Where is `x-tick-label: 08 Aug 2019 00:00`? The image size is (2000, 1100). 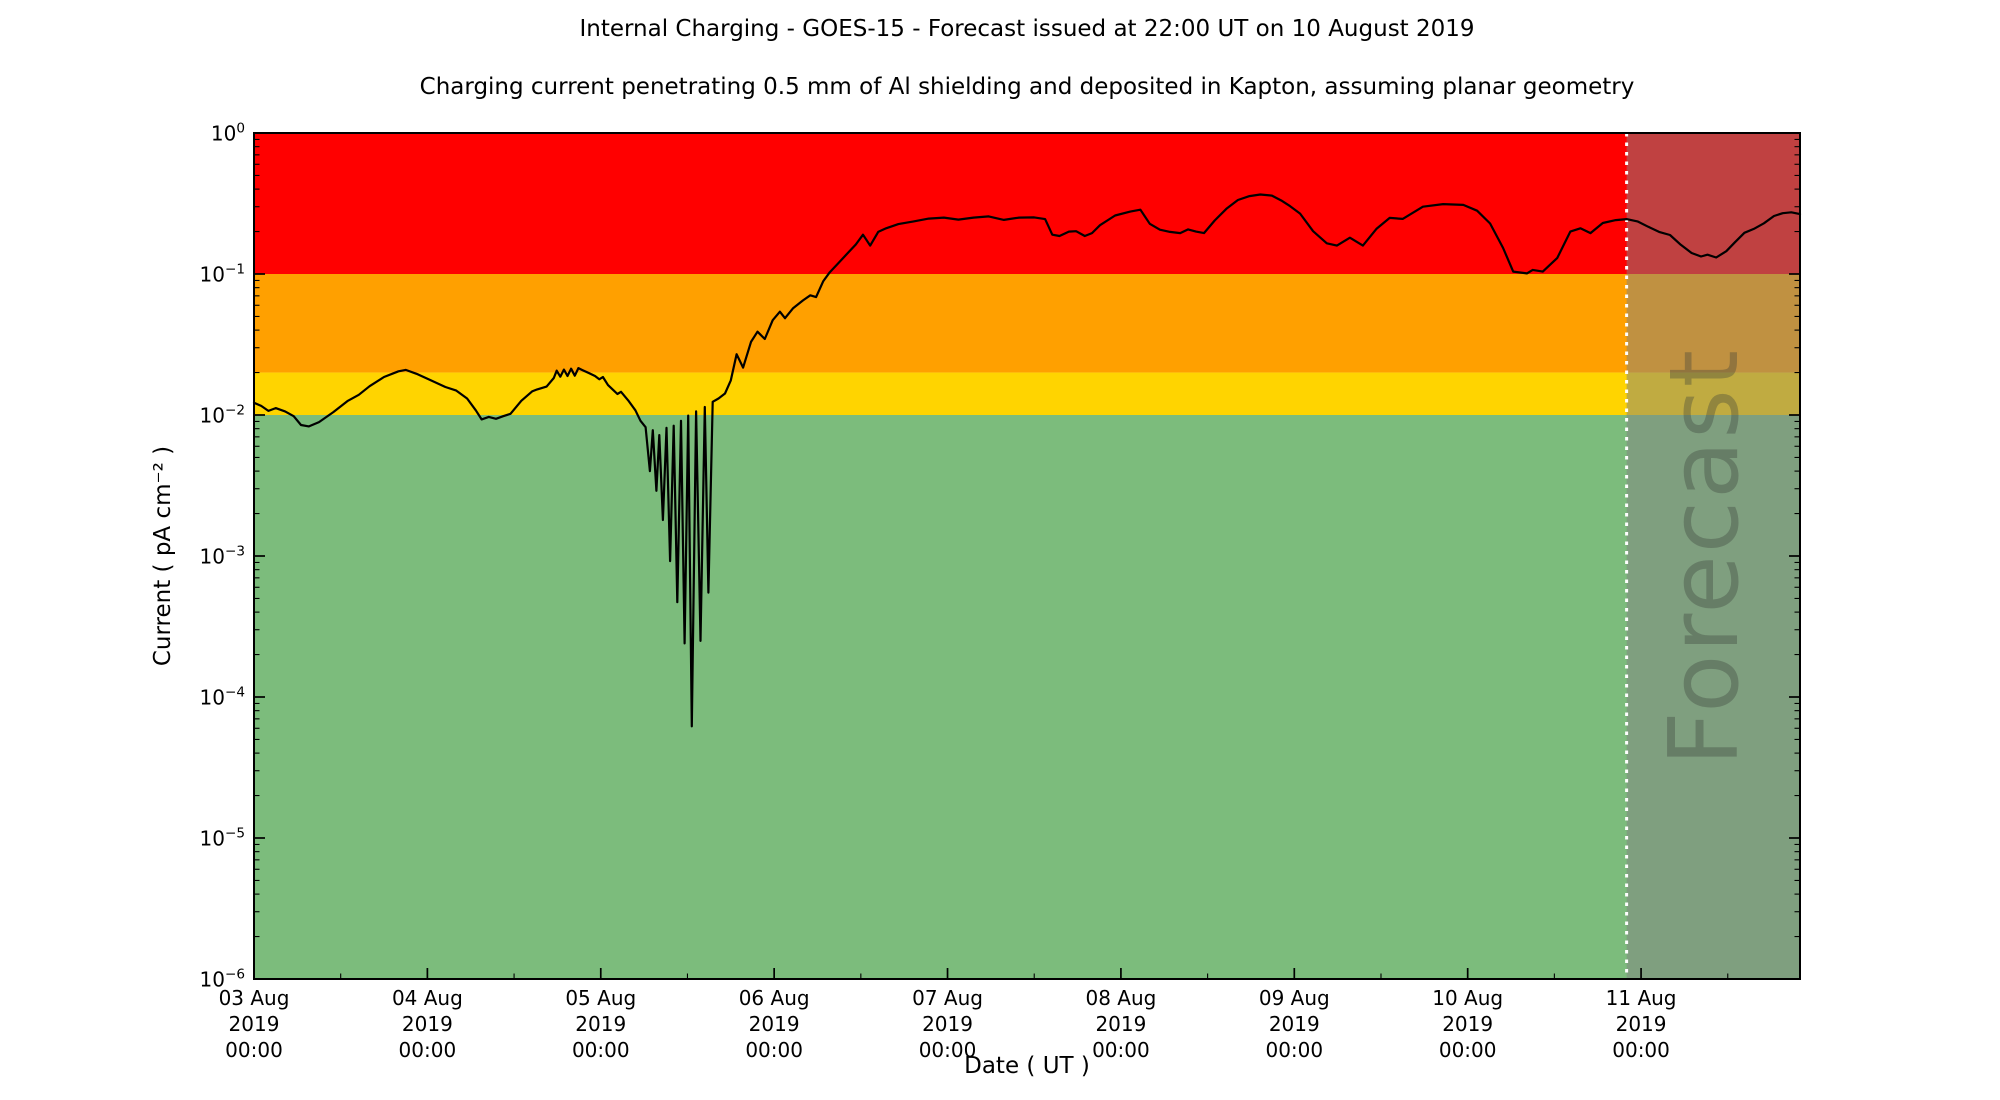
x-tick-label: 08 Aug 2019 00:00 is located at coordinates (1121, 1024).